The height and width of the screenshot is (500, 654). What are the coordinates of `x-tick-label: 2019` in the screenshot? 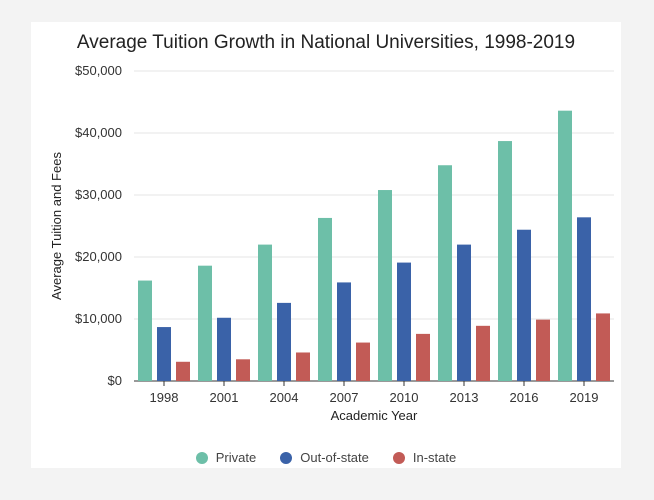 It's located at (584, 397).